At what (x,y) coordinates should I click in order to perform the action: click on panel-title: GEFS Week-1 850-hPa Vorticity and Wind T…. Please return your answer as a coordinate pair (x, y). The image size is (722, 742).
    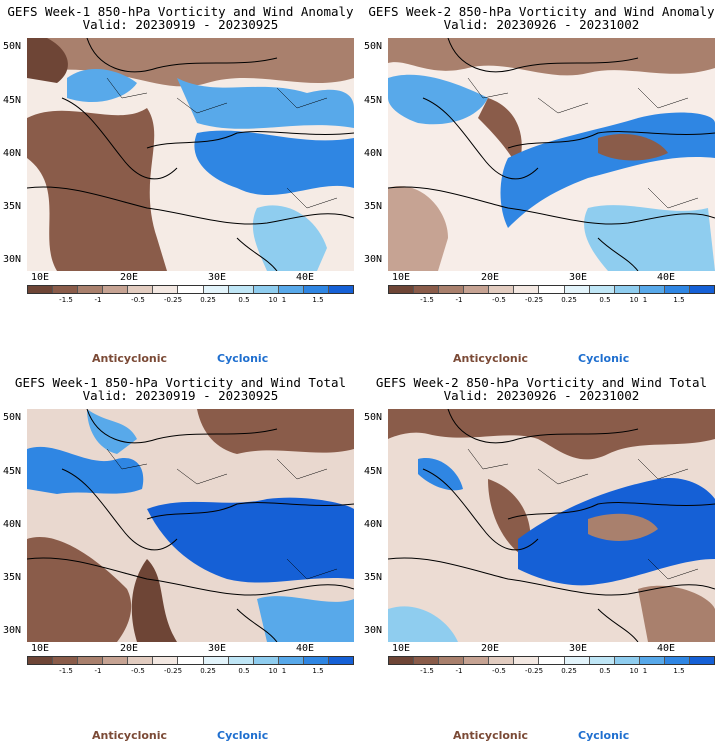
    Looking at the image, I should click on (180, 382).